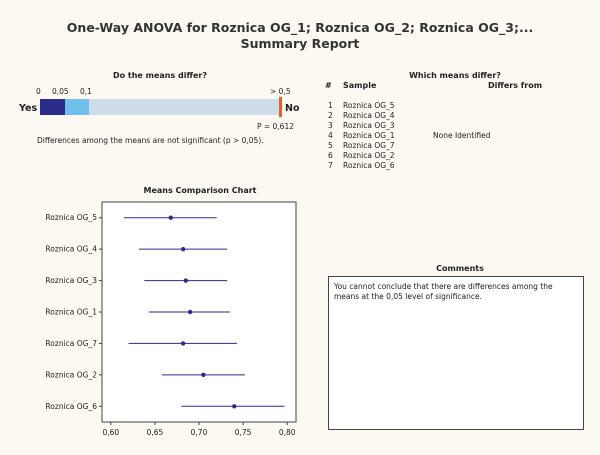 The image size is (600, 455). What do you see at coordinates (200, 190) in the screenshot?
I see `chart-title: Means Comparison Chart` at bounding box center [200, 190].